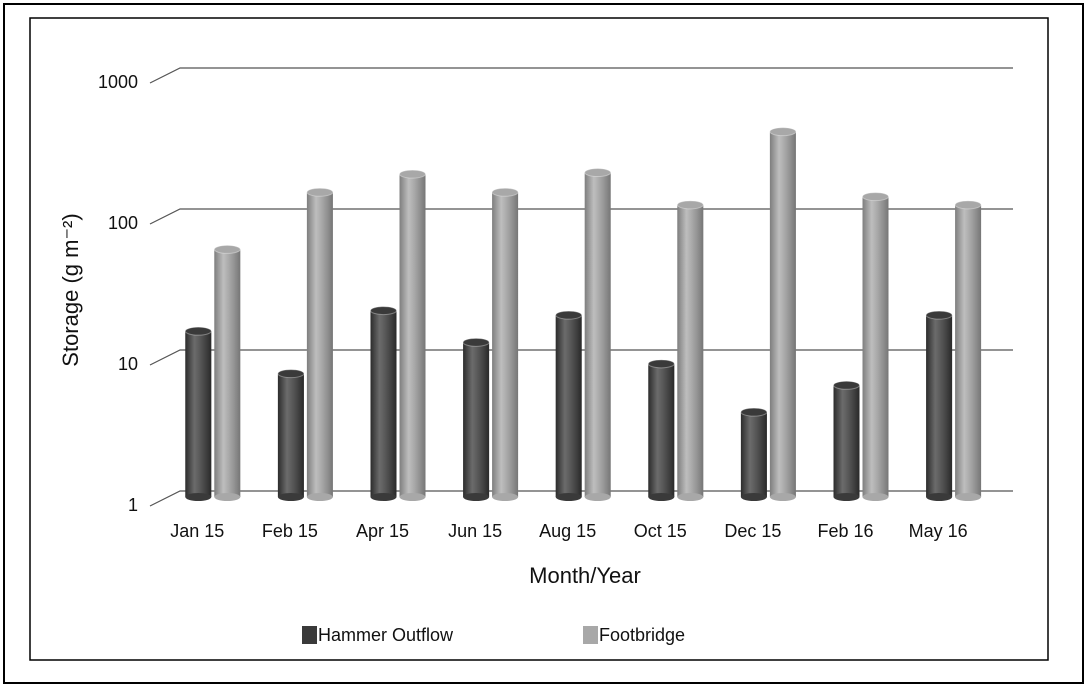  Describe the element at coordinates (475, 531) in the screenshot. I see `x-tick-label: Jun 15` at that location.